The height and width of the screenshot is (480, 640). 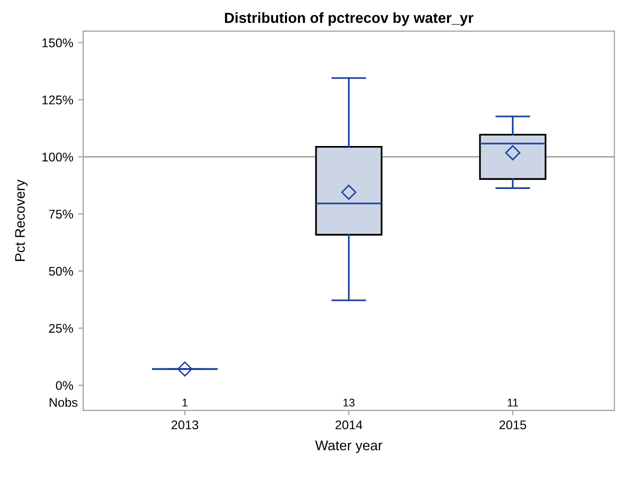 I want to click on y-tick-label: 50%, so click(x=61, y=271).